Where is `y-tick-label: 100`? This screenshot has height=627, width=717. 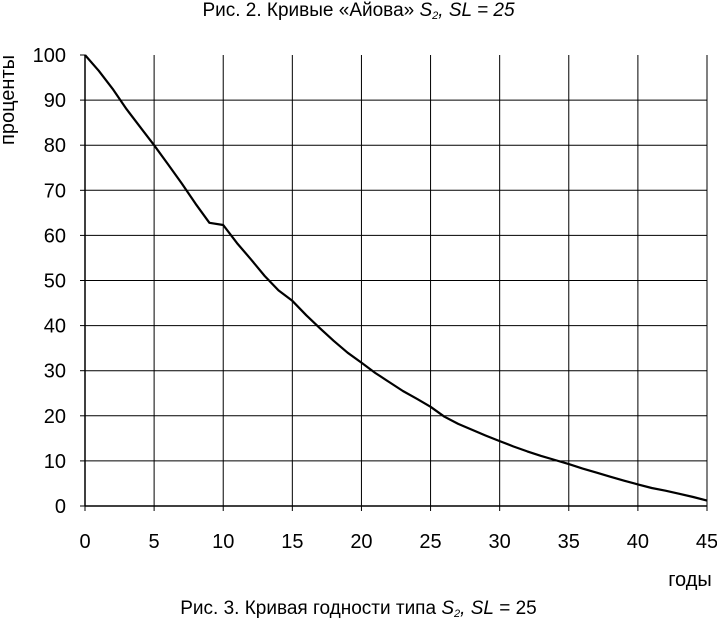
y-tick-label: 100 is located at coordinates (49, 56).